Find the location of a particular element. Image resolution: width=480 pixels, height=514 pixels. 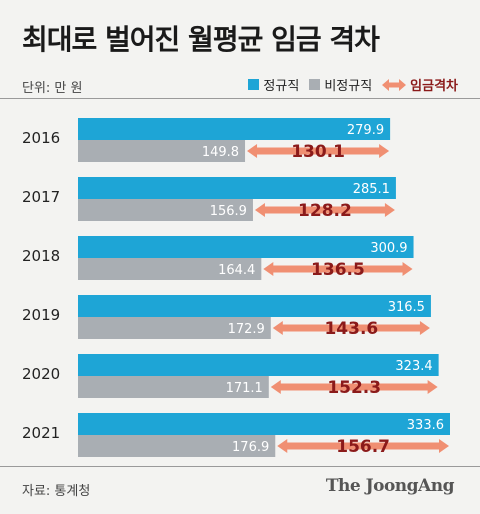

legend-item-regular: 정규직 is located at coordinates (273, 84).